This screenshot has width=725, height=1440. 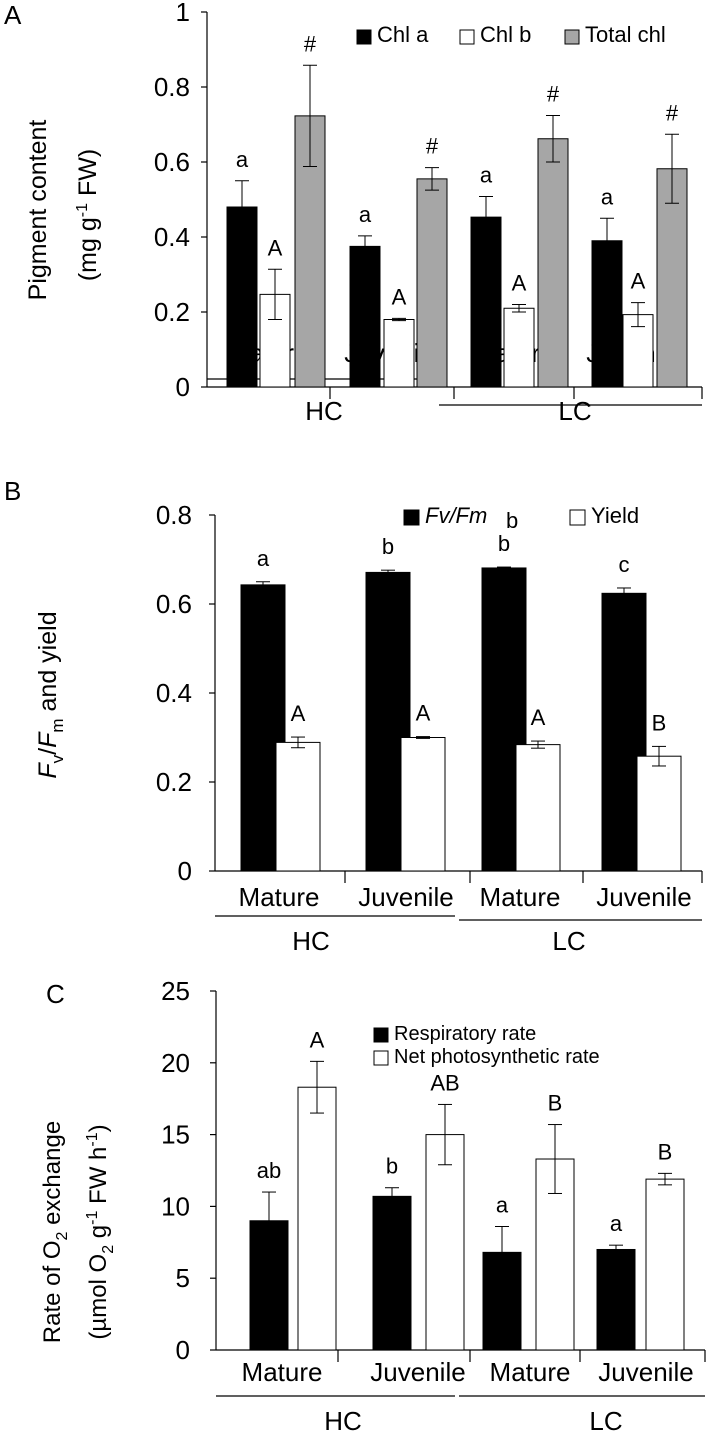 I want to click on legend-label: Yield, so click(x=615, y=515).